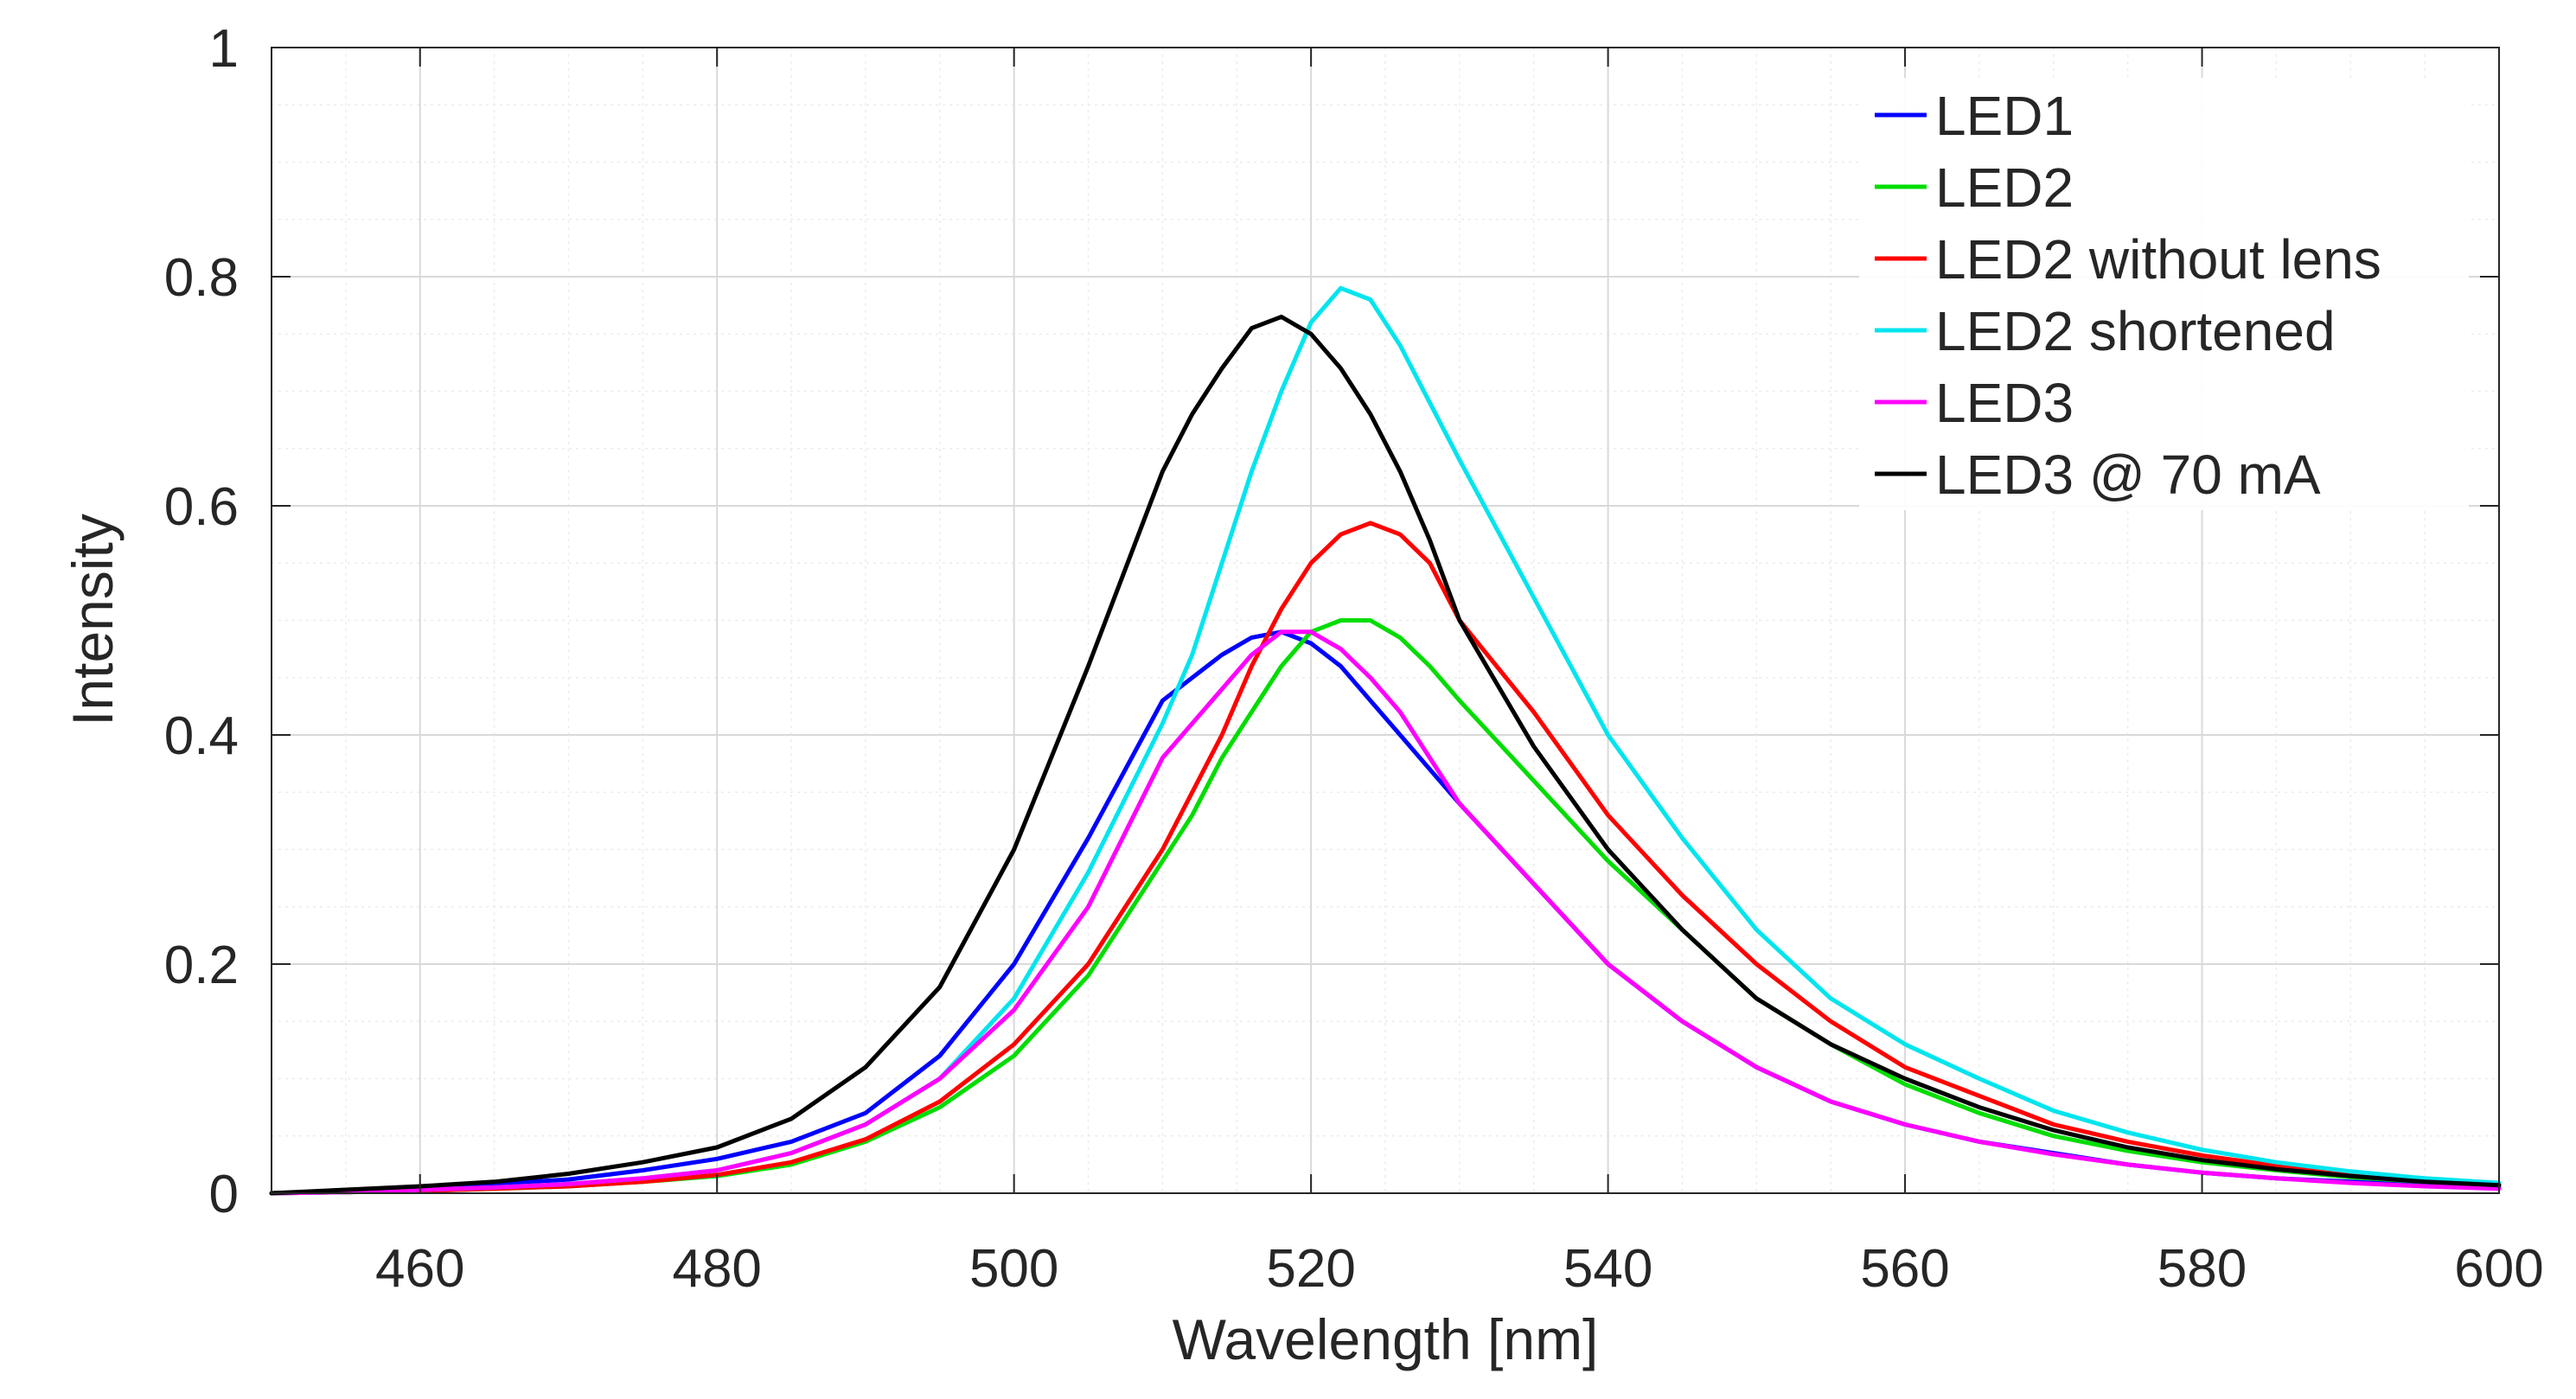 The image size is (2576, 1399). I want to click on y-tick-label: 0.4, so click(202, 736).